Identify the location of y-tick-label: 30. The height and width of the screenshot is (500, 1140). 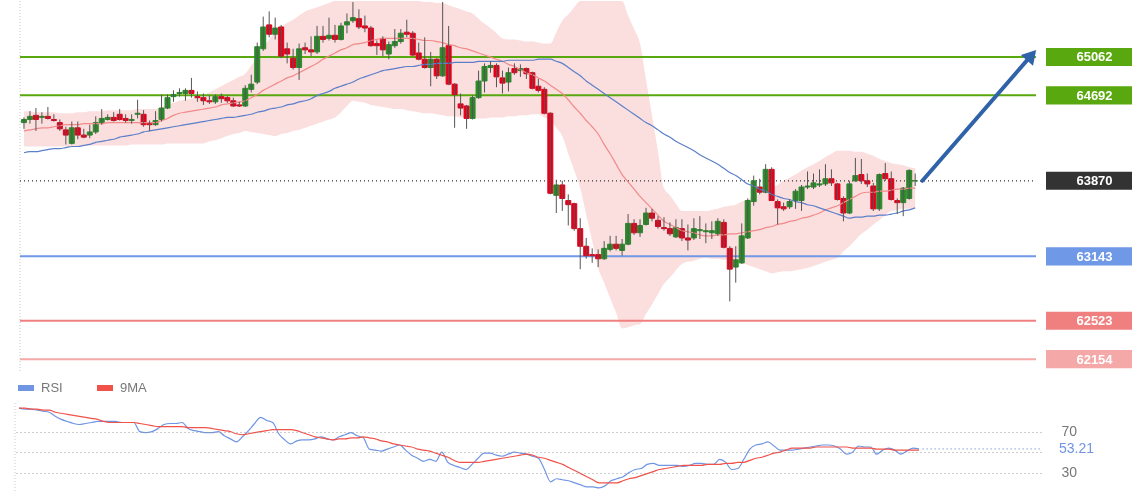
(1069, 472).